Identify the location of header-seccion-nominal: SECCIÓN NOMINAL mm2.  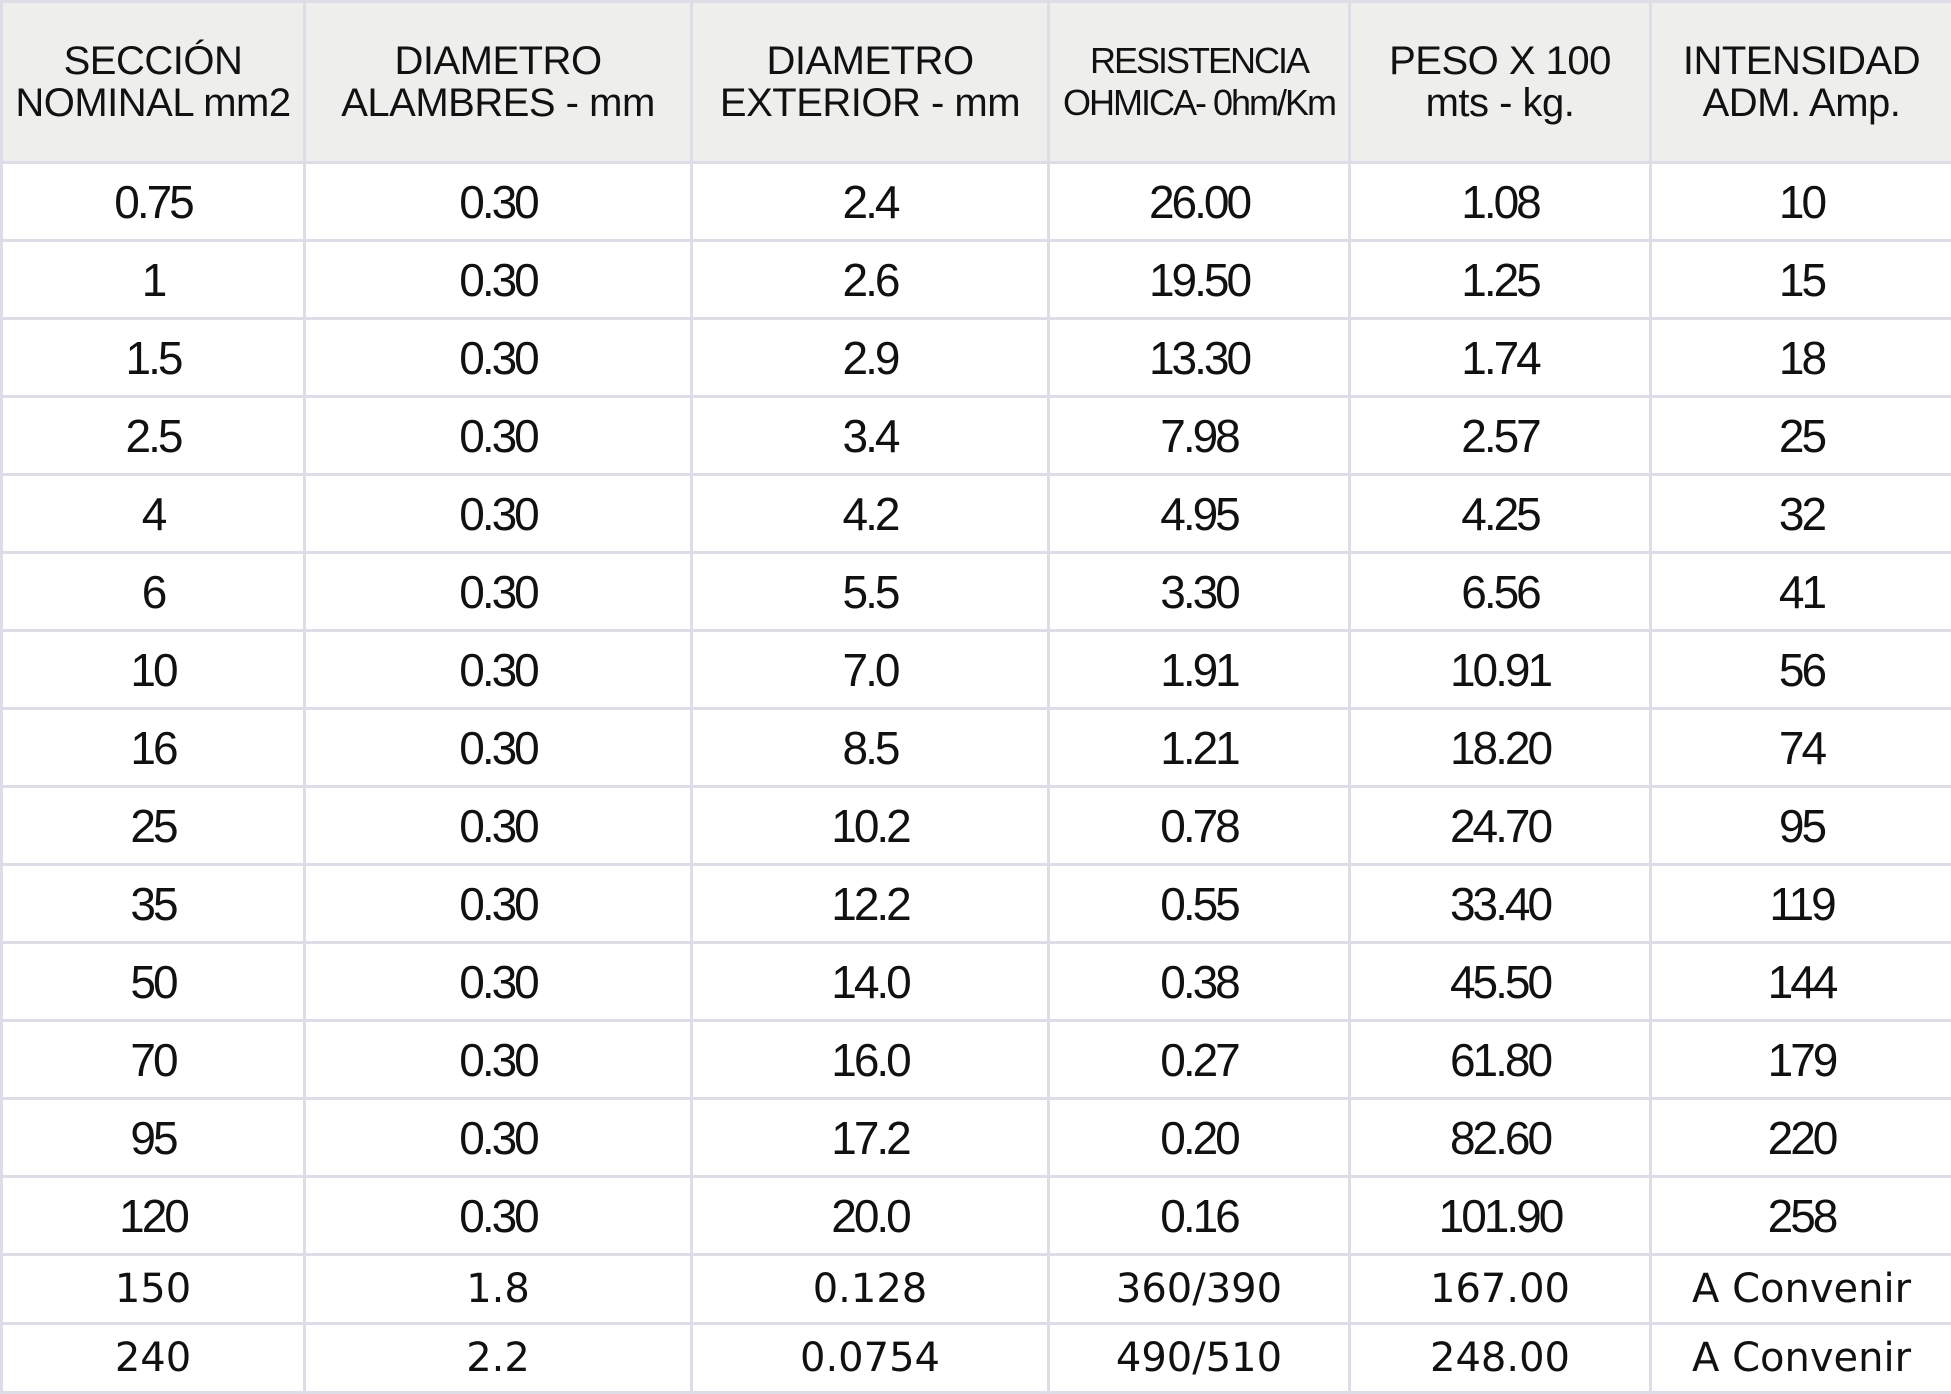
(153, 82).